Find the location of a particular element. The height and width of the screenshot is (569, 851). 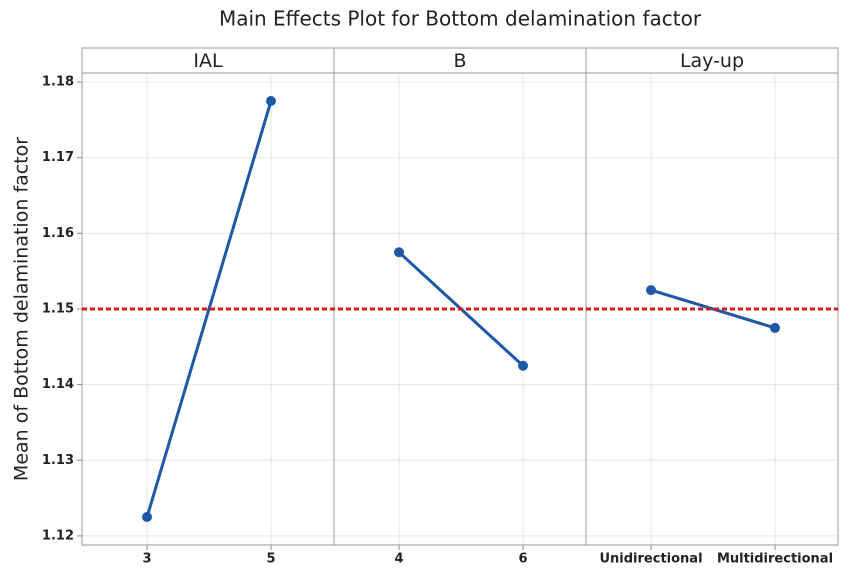

strip-label: B is located at coordinates (459, 61).